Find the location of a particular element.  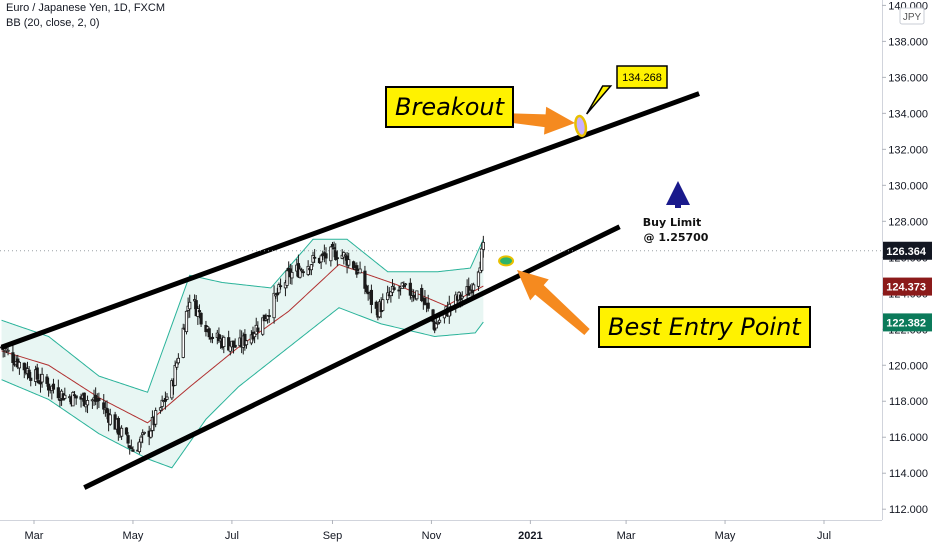

price-callout-box is located at coordinates (642, 77).